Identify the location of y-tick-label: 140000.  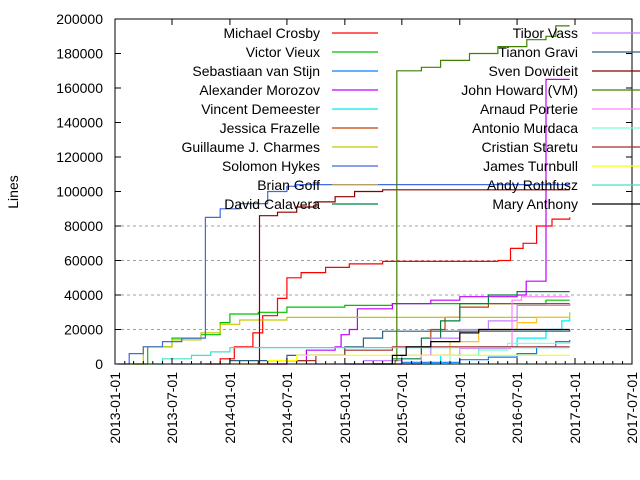
(79, 123).